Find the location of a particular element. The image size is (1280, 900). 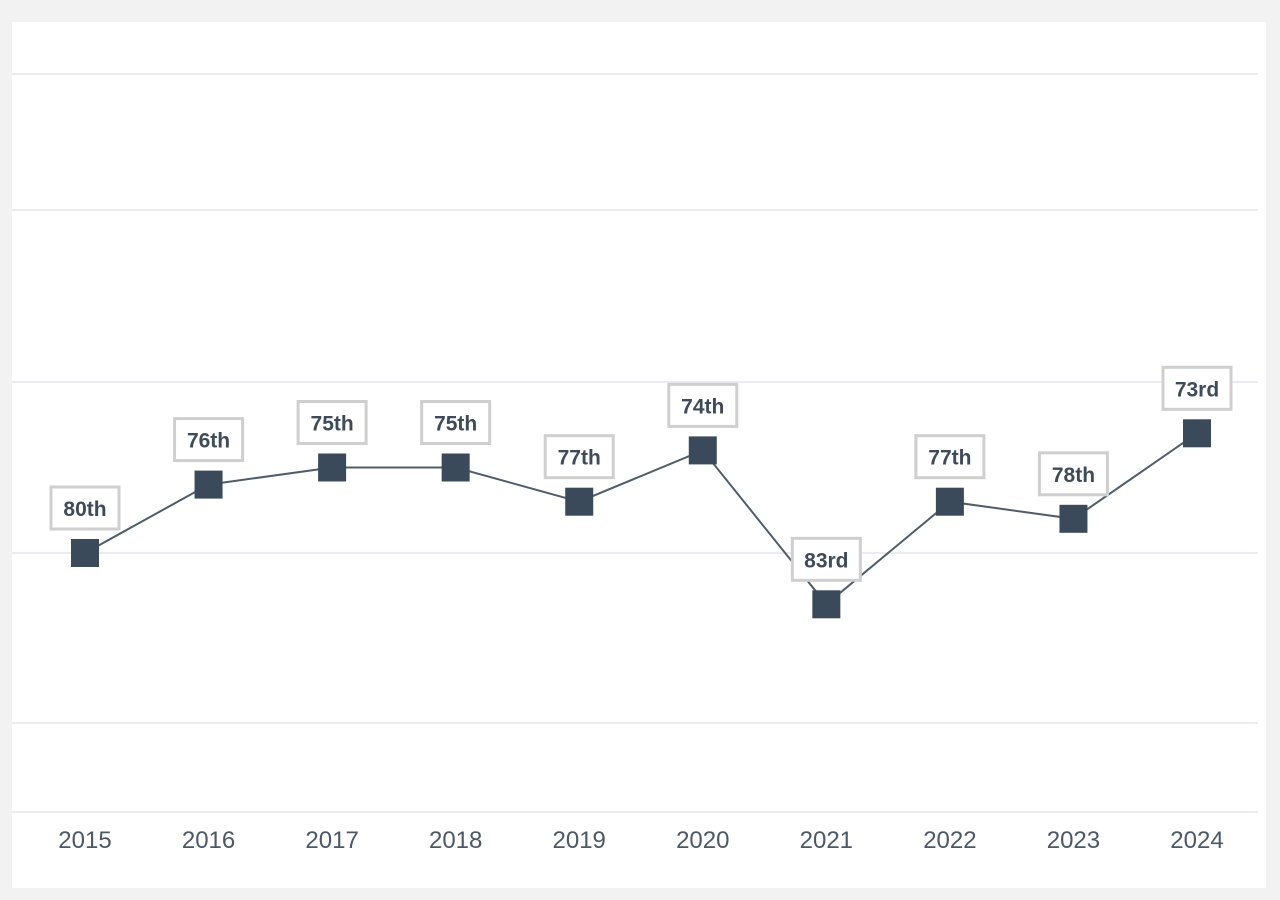

data-label: 74th is located at coordinates (703, 405).